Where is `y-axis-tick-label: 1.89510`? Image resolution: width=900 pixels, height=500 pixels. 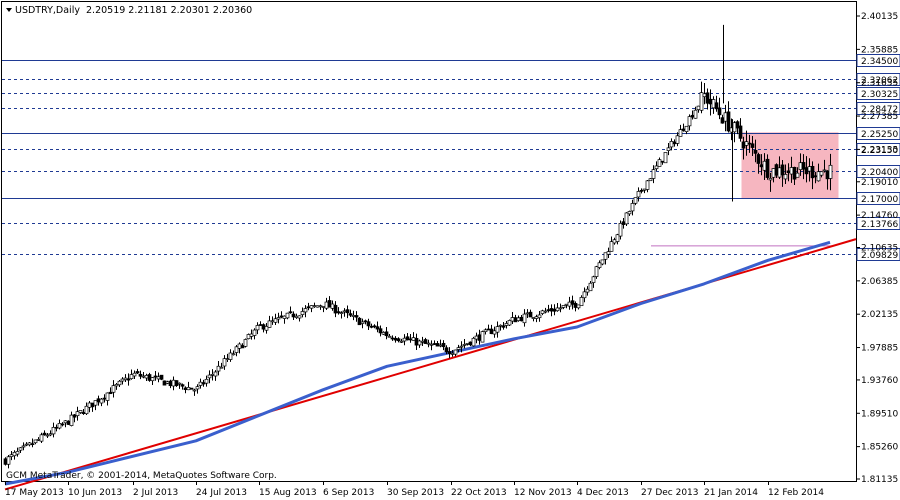
y-axis-tick-label: 1.89510 is located at coordinates (879, 414).